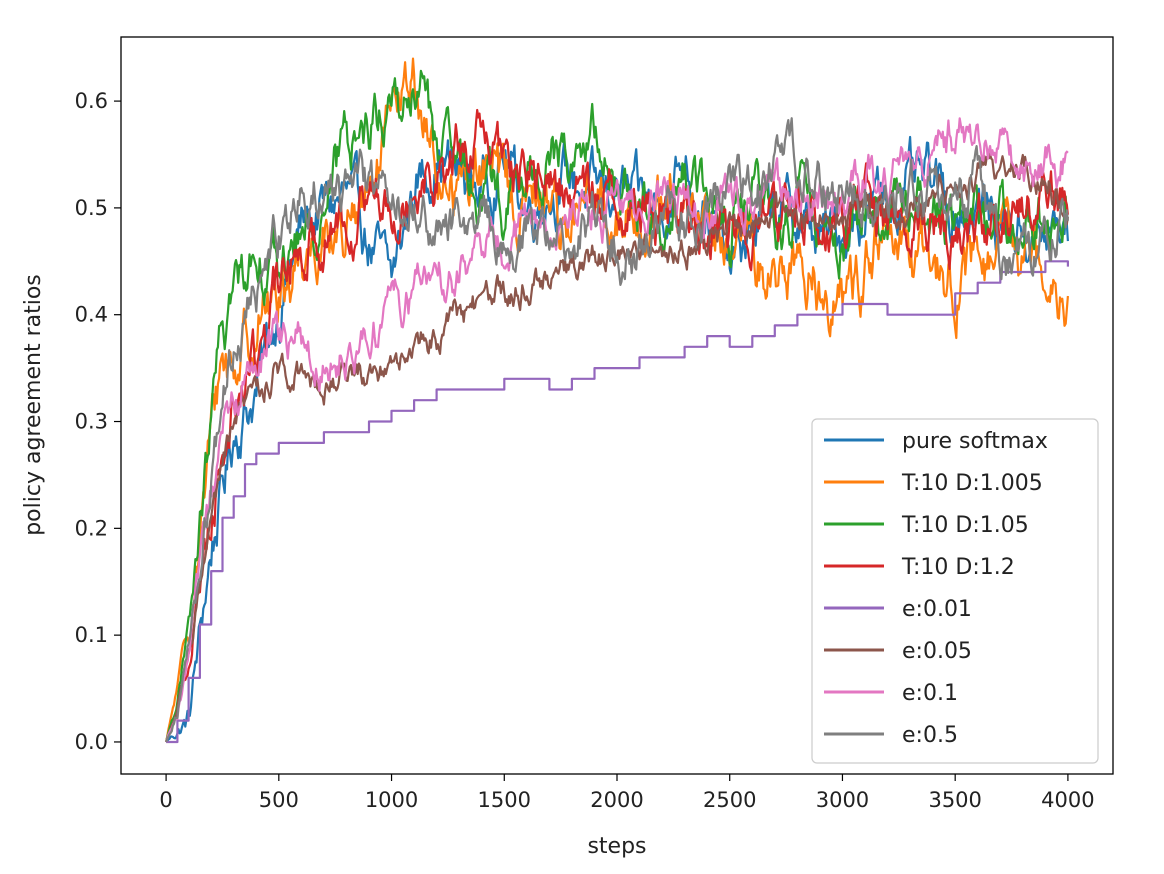 This screenshot has height=874, width=1164. What do you see at coordinates (91, 422) in the screenshot?
I see `y-tick-label: 0.3` at bounding box center [91, 422].